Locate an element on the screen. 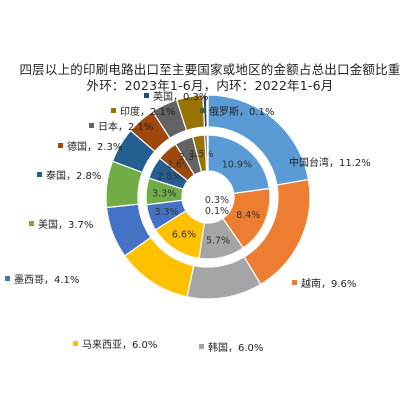 The image size is (420, 420). inner-ring-label-6: 2.8% is located at coordinates (169, 177).